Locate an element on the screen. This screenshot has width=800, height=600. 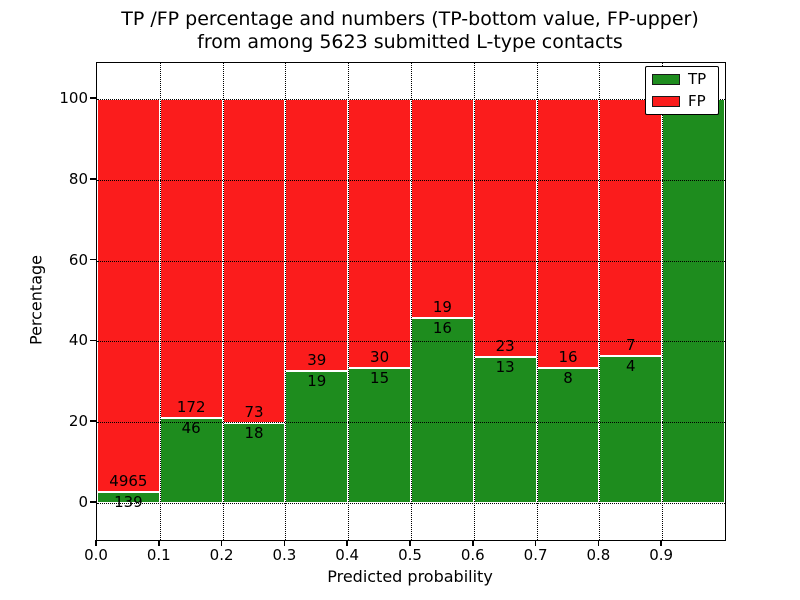
x-tick-label: 0.9 is located at coordinates (661, 555).